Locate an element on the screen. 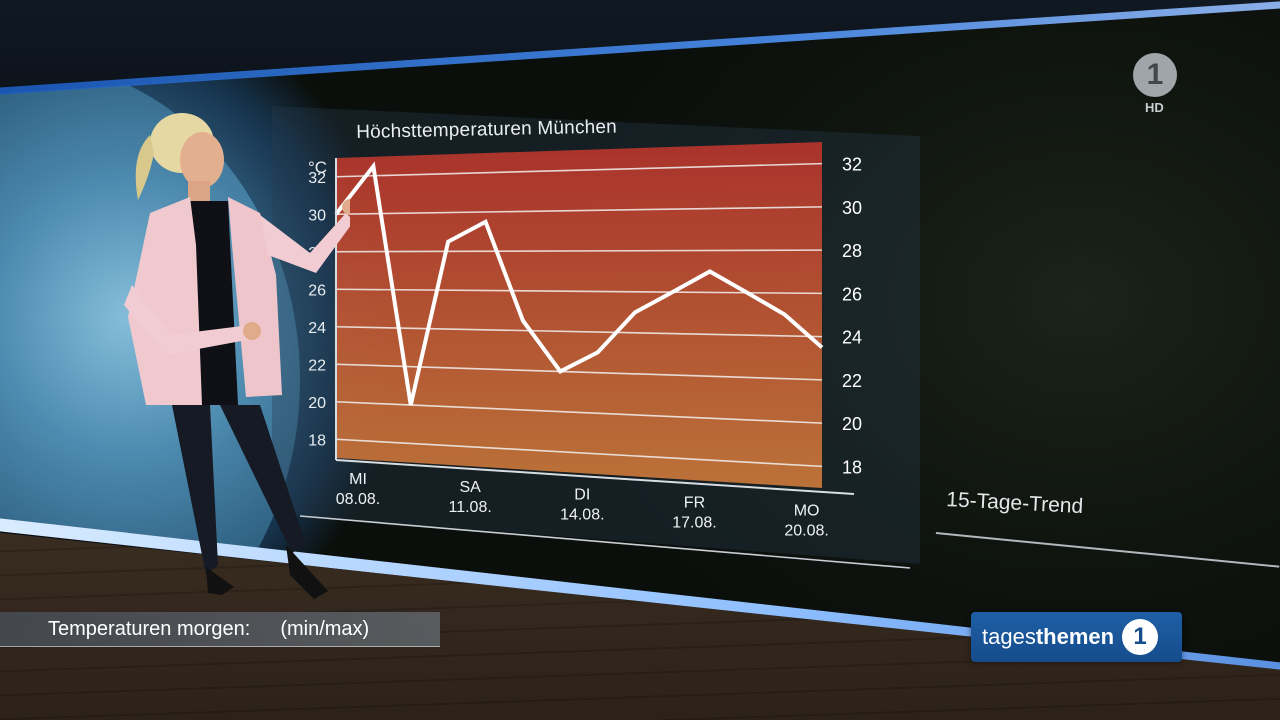 The width and height of the screenshot is (1280, 720). show-logo-light: tages is located at coordinates (1009, 636).